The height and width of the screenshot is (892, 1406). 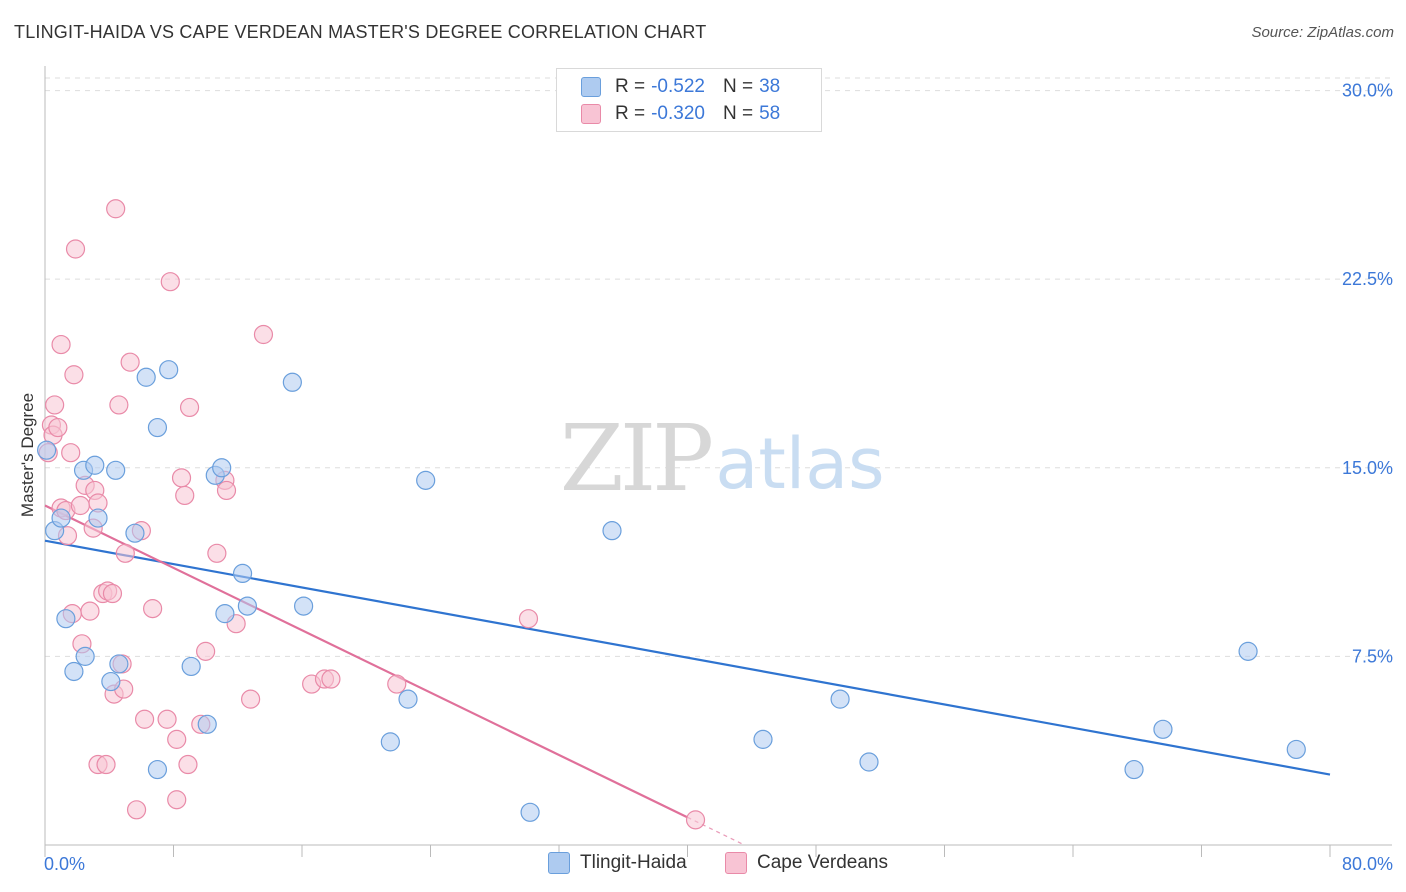 I want to click on legend-item-cape-verdeans: Cape Verdeans, so click(x=806, y=863).